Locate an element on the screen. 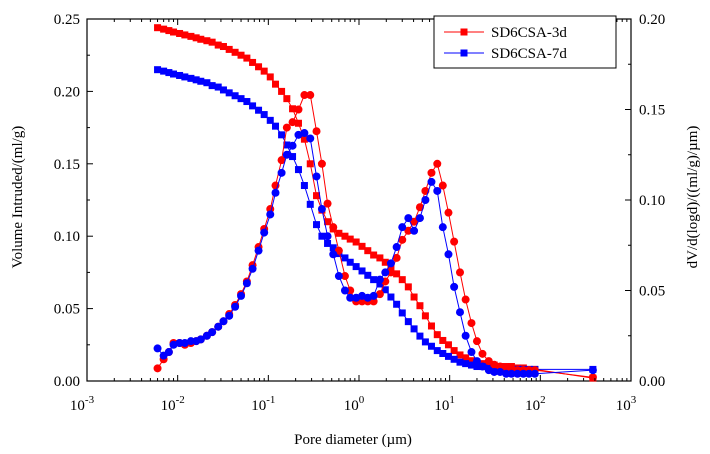  legend-label: SD6CSA-7d is located at coordinates (529, 54).